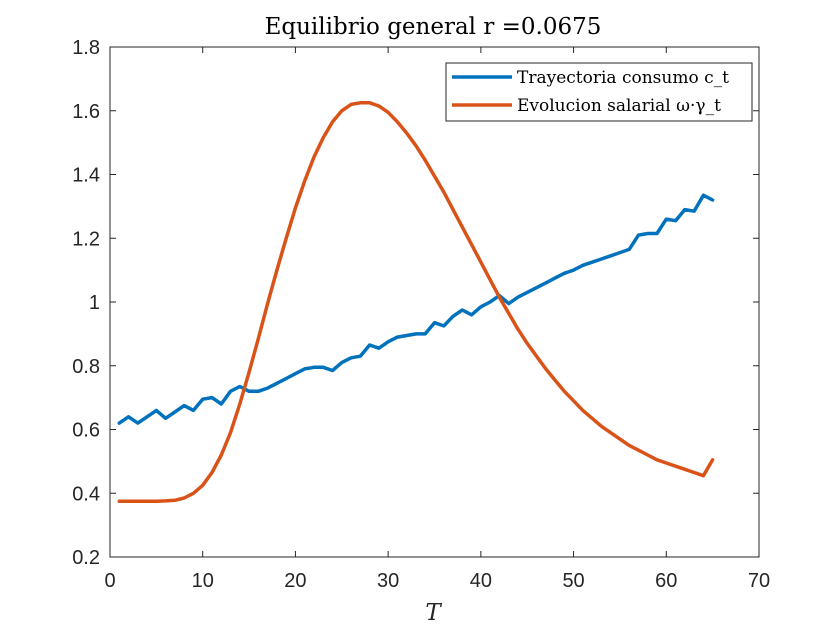 The image size is (840, 630). Describe the element at coordinates (86, 431) in the screenshot. I see `y-tick-label: 0.6` at that location.